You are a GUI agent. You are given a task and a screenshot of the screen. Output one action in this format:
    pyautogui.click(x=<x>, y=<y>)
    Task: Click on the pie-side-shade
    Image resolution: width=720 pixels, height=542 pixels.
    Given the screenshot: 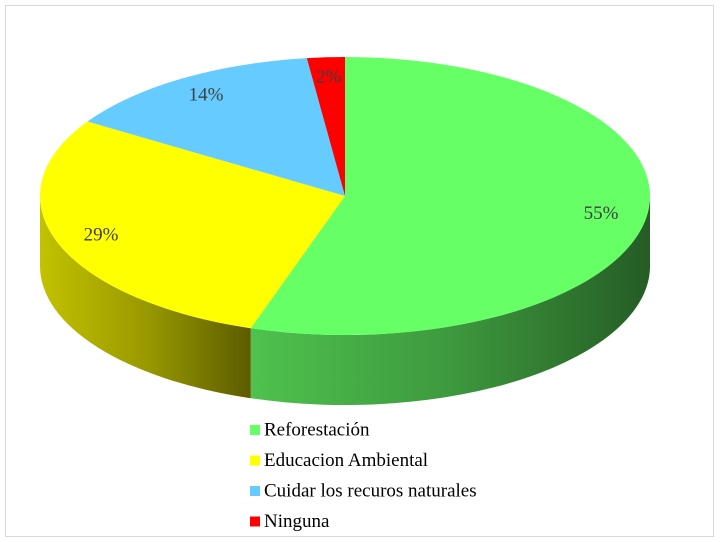 What is the action you would take?
    pyautogui.click(x=145, y=297)
    